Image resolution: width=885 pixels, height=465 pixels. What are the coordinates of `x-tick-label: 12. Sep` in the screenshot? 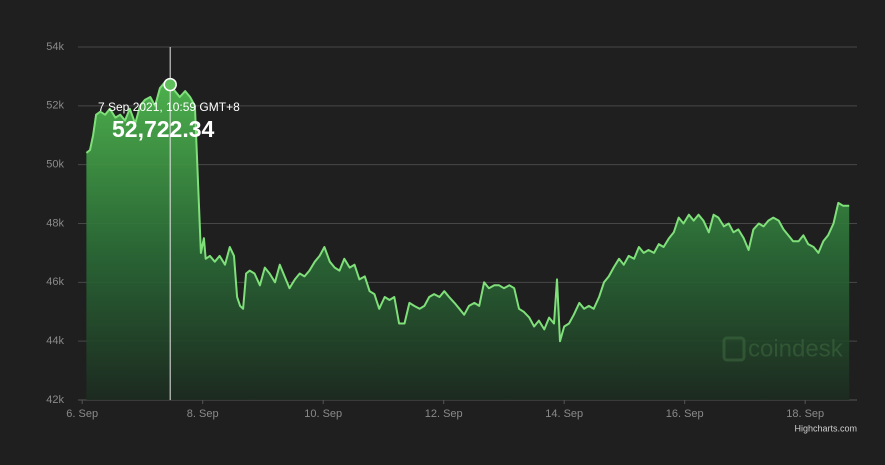 It's located at (444, 414).